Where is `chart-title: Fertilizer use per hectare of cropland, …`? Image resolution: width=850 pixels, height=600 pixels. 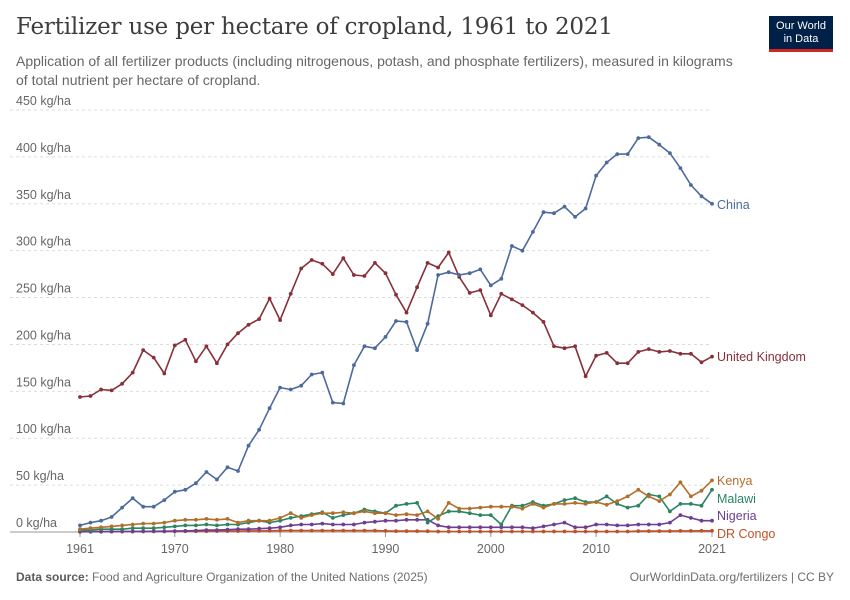 chart-title: Fertilizer use per hectare of cropland, … is located at coordinates (314, 27).